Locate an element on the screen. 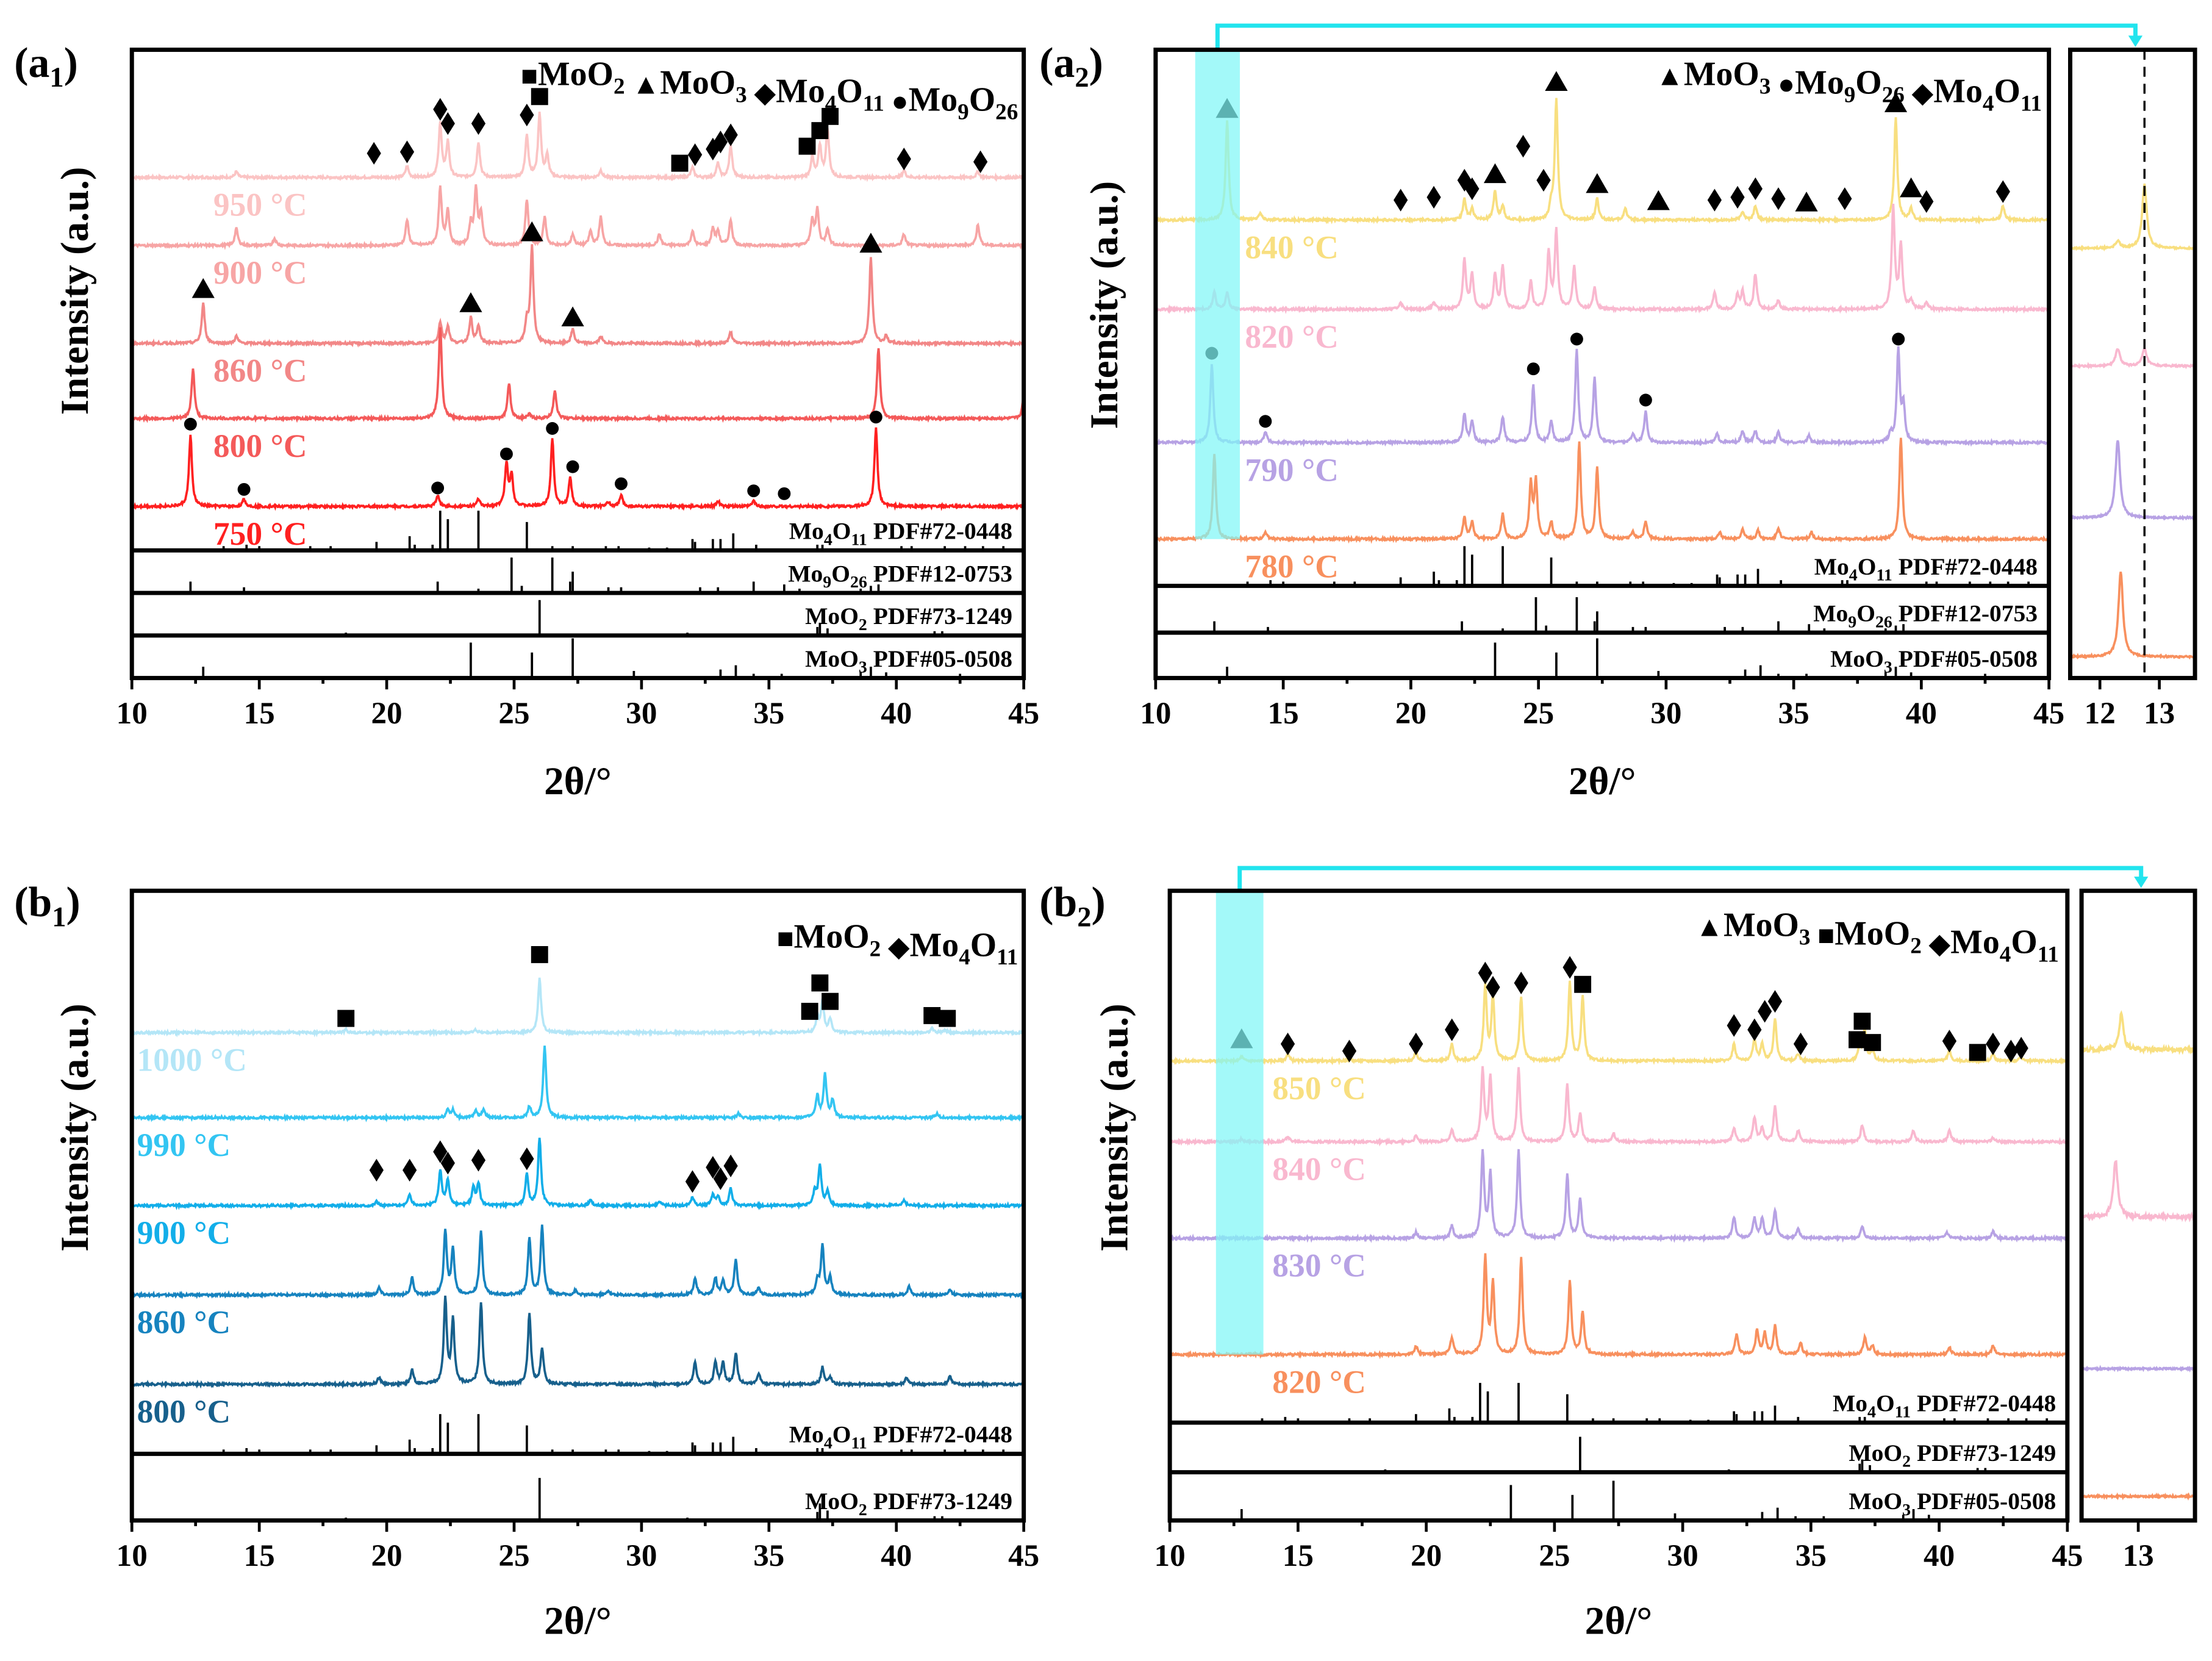  square-legend-icon: ■ is located at coordinates (785, 938).